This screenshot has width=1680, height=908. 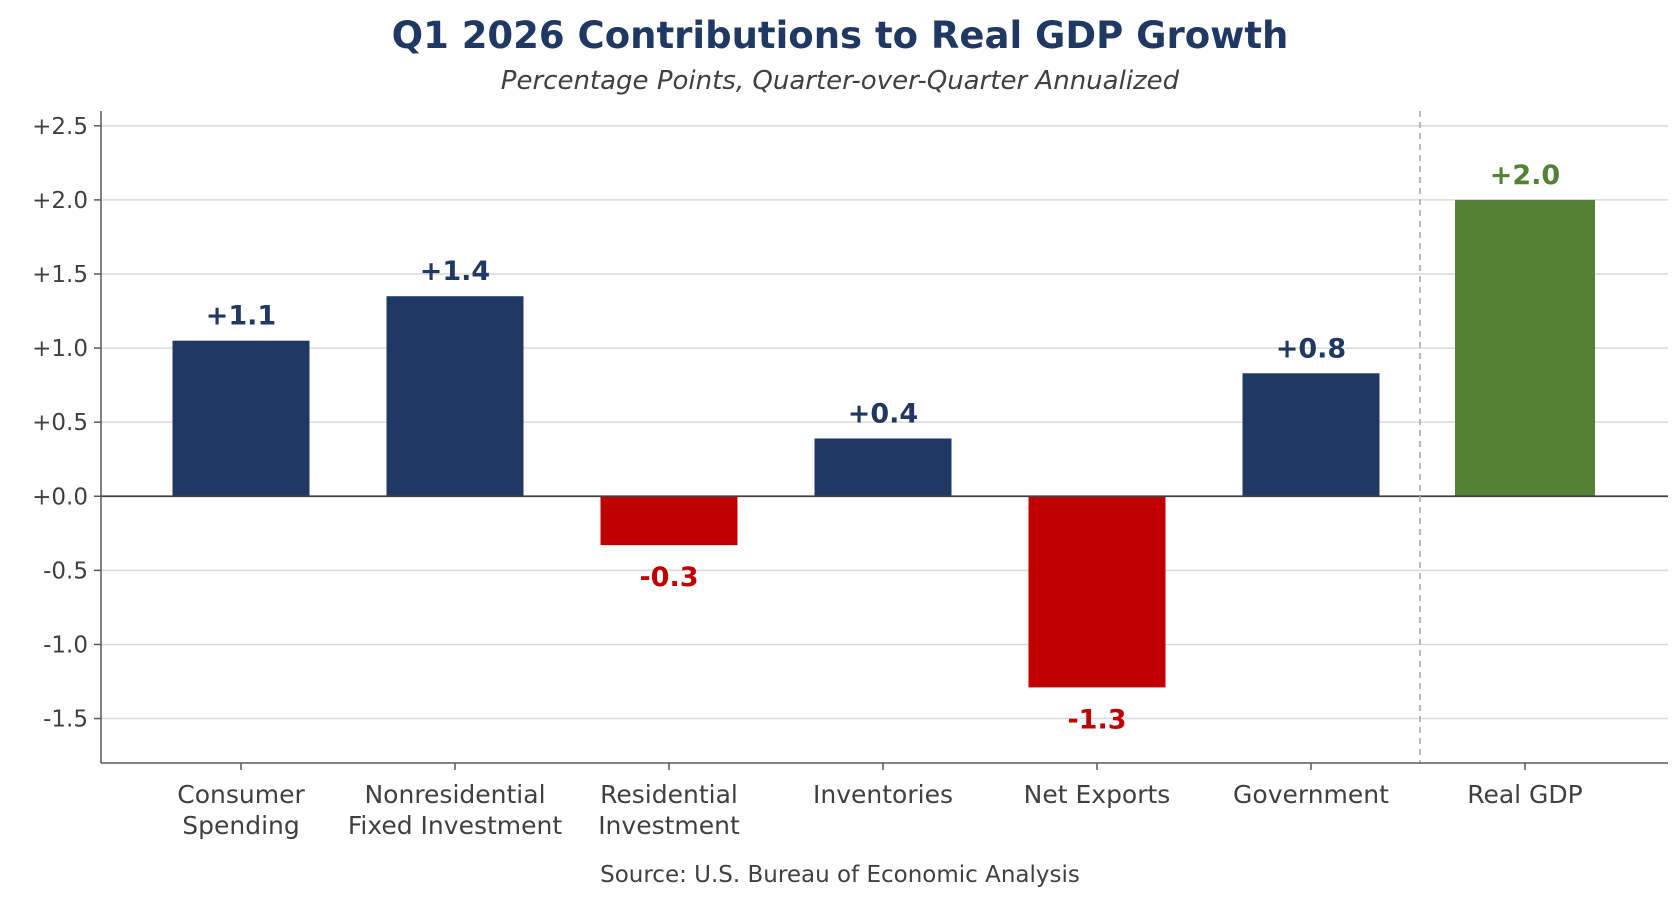 I want to click on y-tick-label: -1.0, so click(x=65, y=645).